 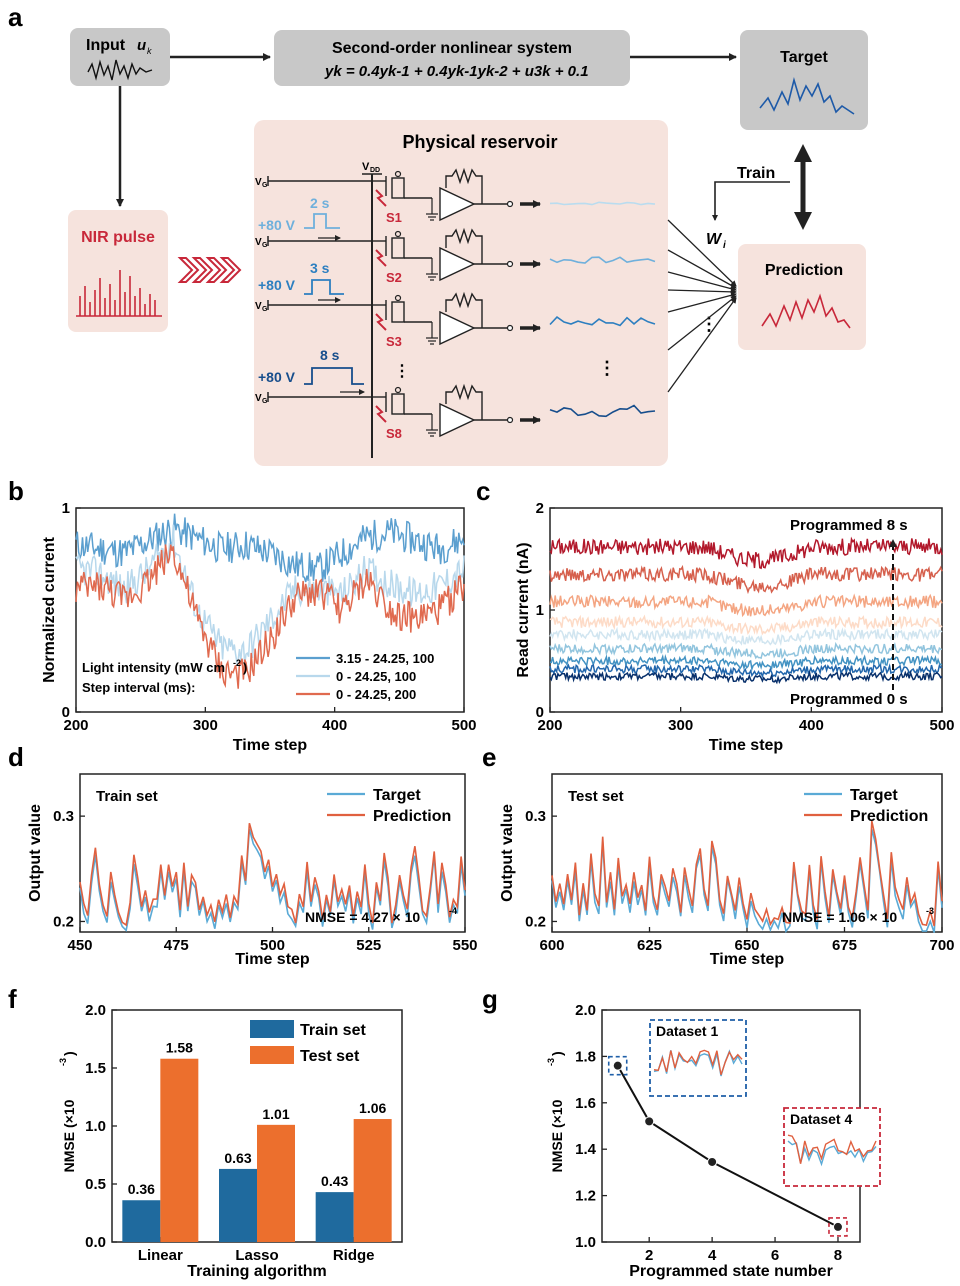 What do you see at coordinates (941, 945) in the screenshot?
I see `x-tick-label: 700` at bounding box center [941, 945].